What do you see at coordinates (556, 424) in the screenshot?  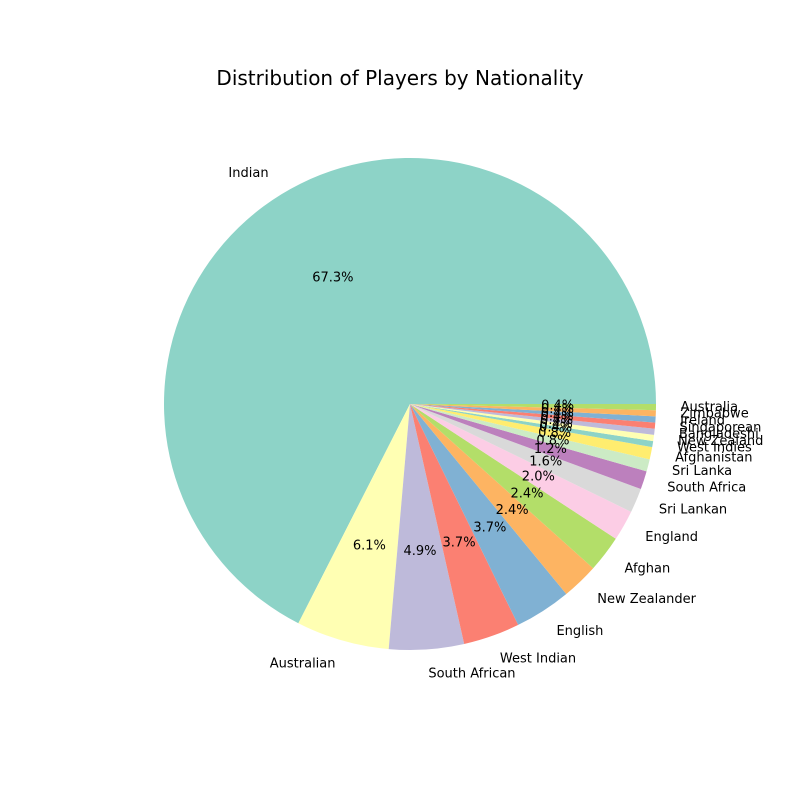 I see `slice-pct-label-13: 0.4%` at bounding box center [556, 424].